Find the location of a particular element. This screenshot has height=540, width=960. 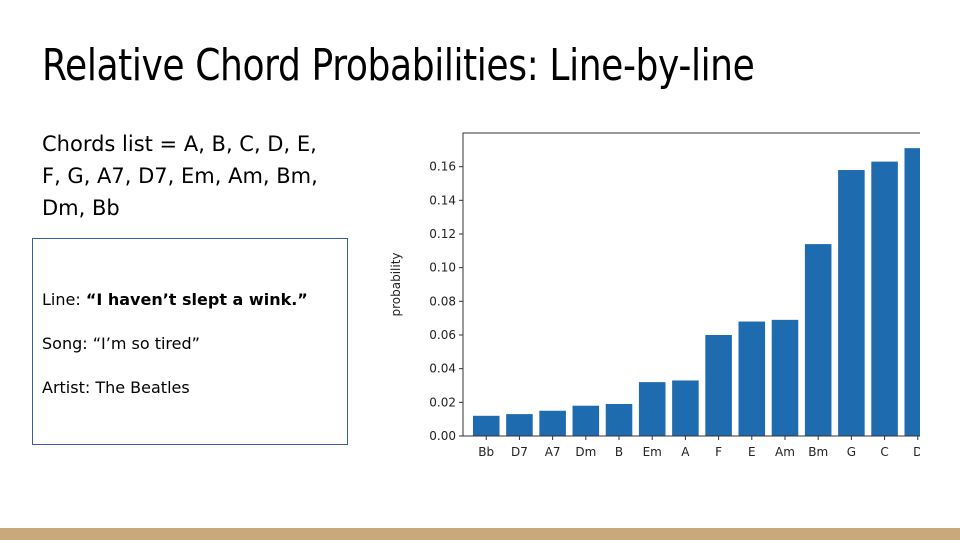

footer-bar is located at coordinates (480, 534).